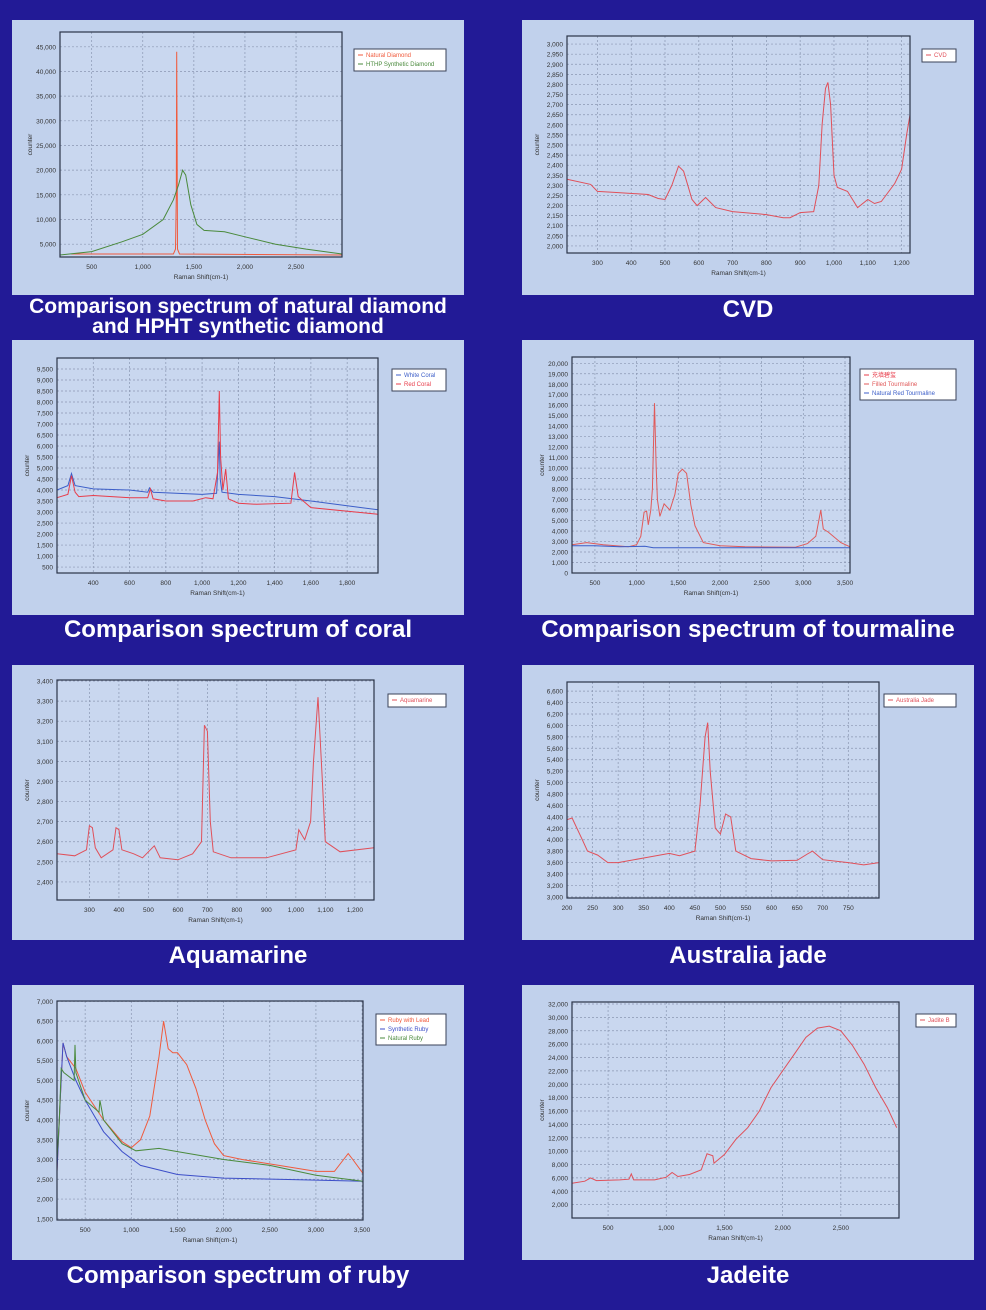 The height and width of the screenshot is (1310, 986). What do you see at coordinates (895, 385) in the screenshot?
I see `legend-label: Filled Tourmaline` at bounding box center [895, 385].